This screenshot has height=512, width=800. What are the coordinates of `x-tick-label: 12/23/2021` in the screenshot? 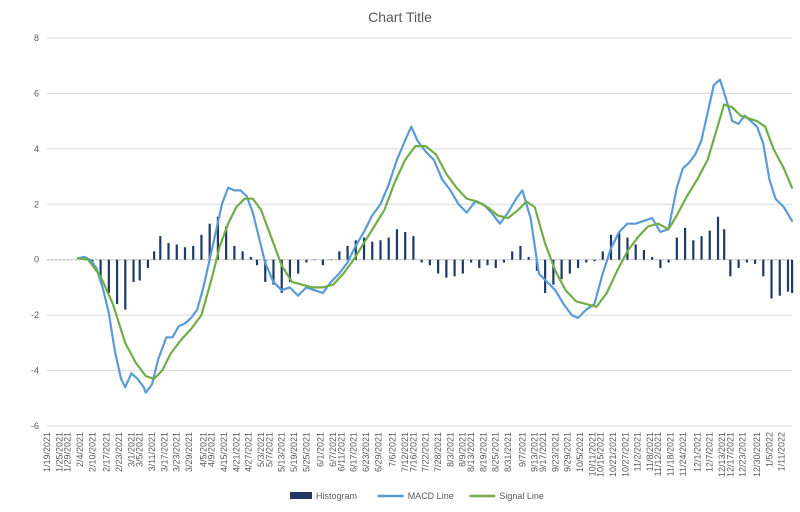 It's located at (743, 454).